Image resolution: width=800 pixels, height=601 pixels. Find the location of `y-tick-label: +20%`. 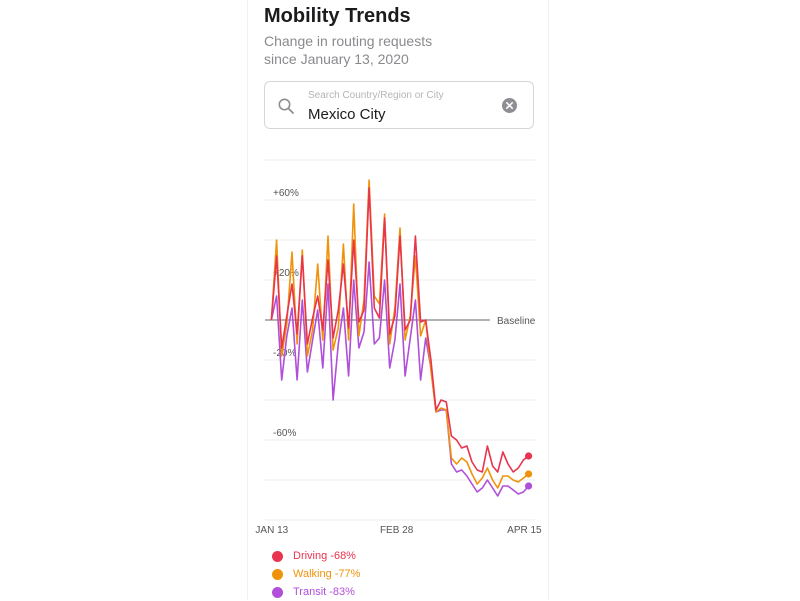

y-tick-label: +20% is located at coordinates (286, 273).